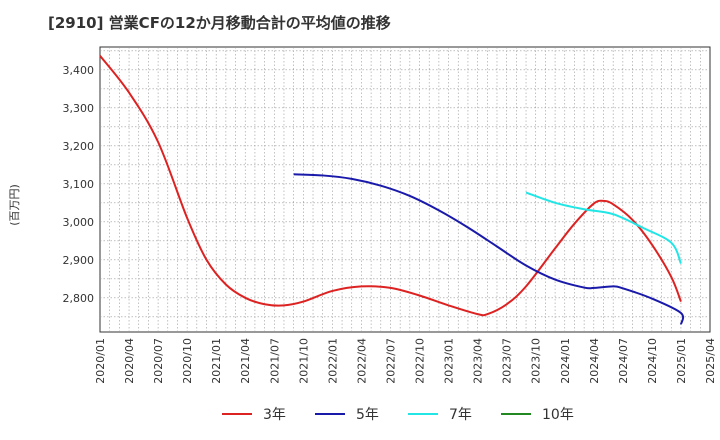 This screenshot has width=720, height=440. I want to click on x-tick-label: 2024/01, so click(565, 361).